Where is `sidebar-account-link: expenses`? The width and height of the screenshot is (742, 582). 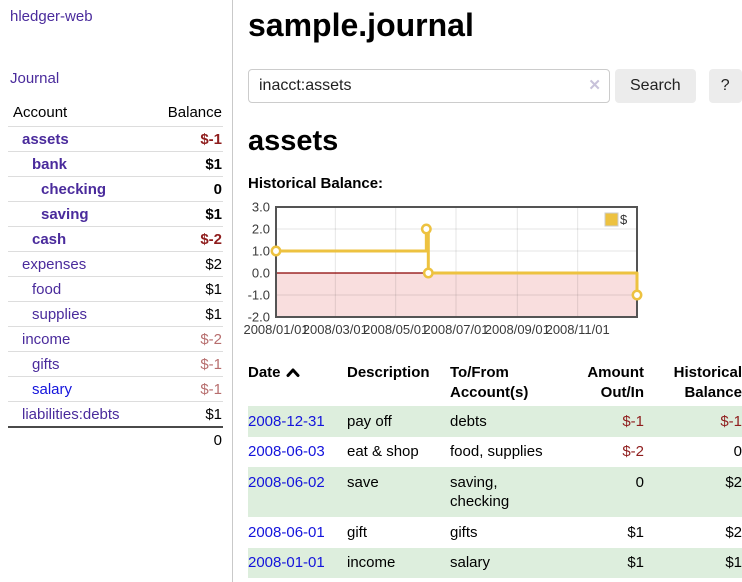 sidebar-account-link: expenses is located at coordinates (54, 264).